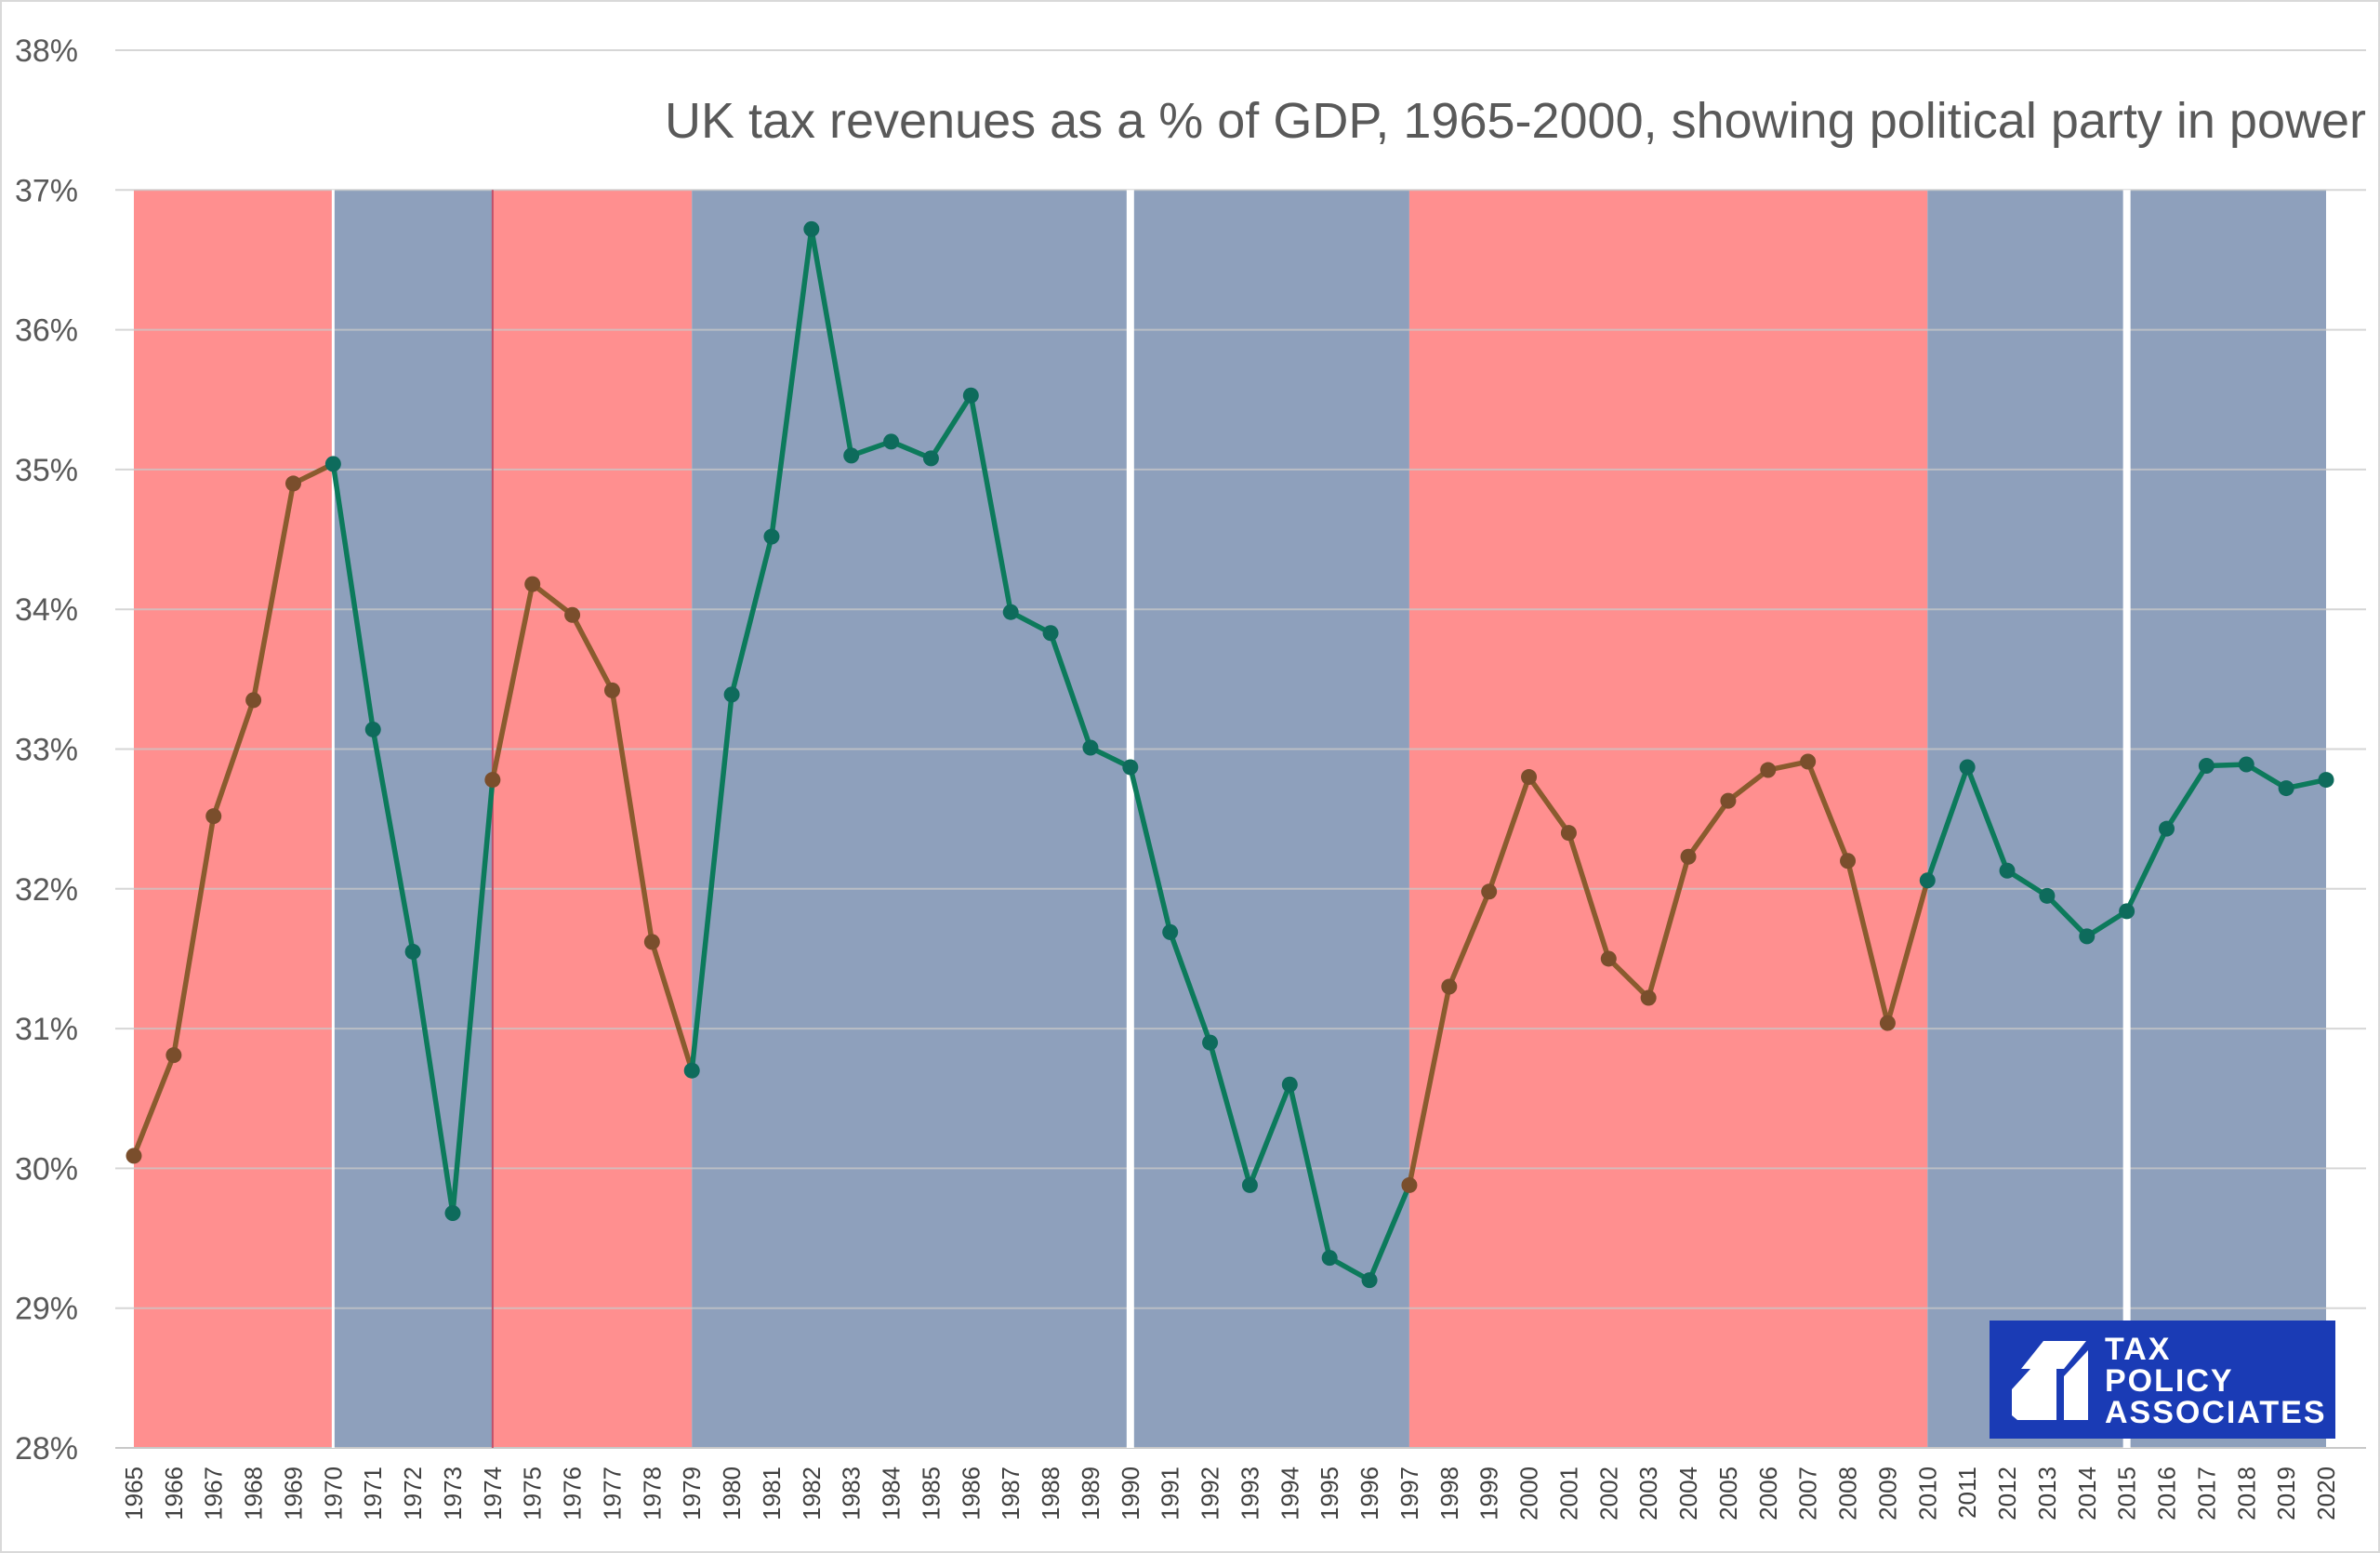  Describe the element at coordinates (214, 1493) in the screenshot. I see `x-tick-label: 1967` at that location.